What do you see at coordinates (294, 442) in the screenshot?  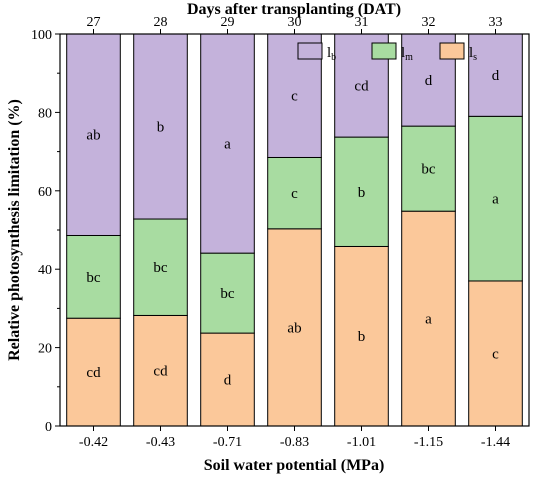 I see `x-tick-label-3: -0.83` at bounding box center [294, 442].